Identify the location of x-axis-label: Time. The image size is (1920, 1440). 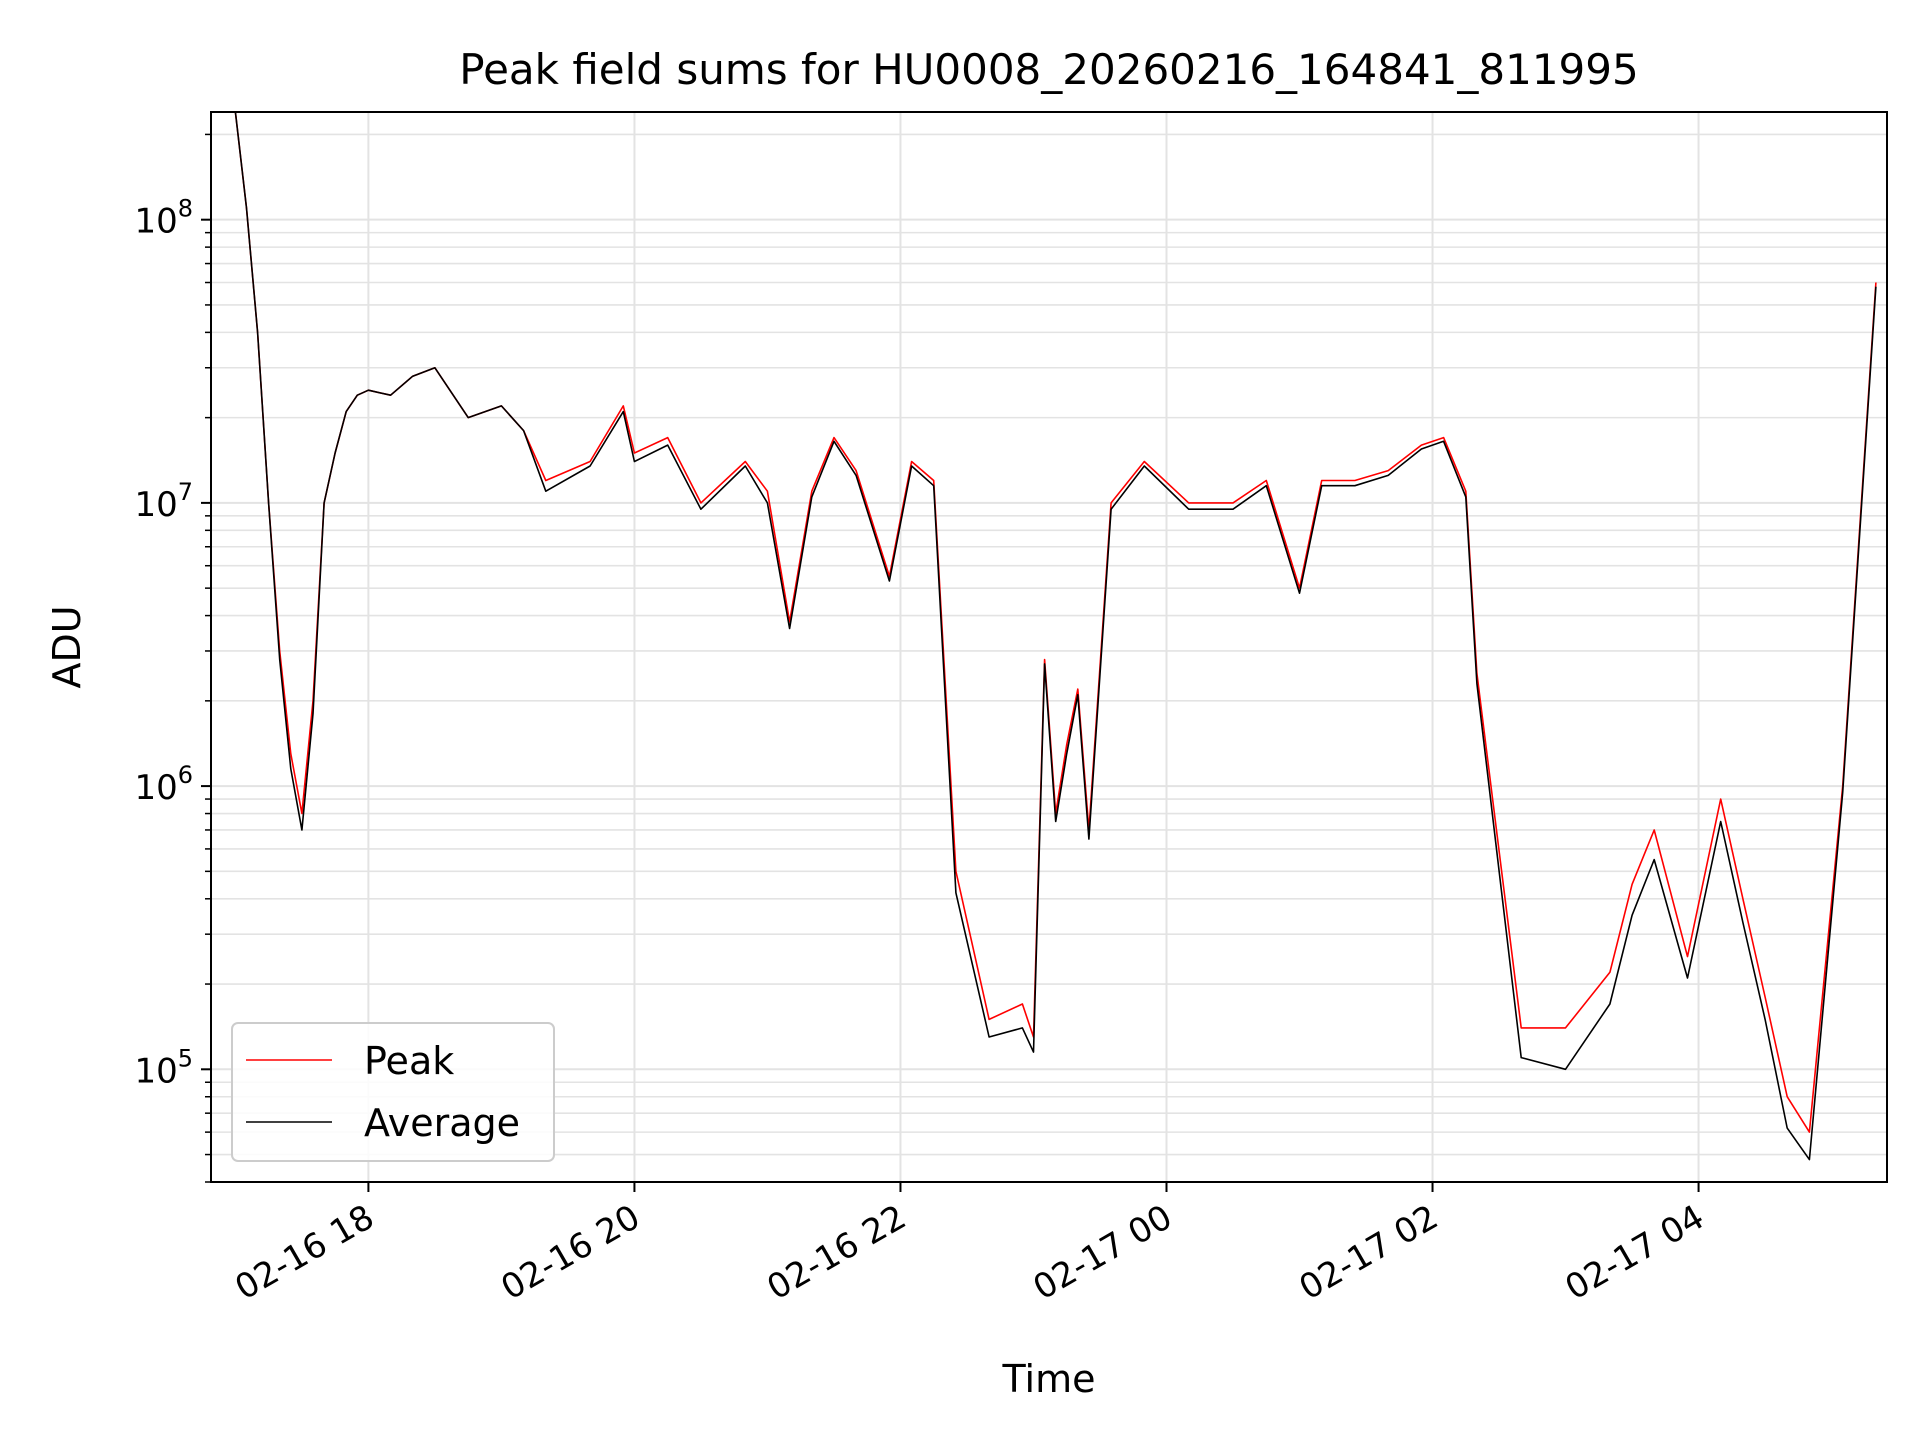
(1049, 1379).